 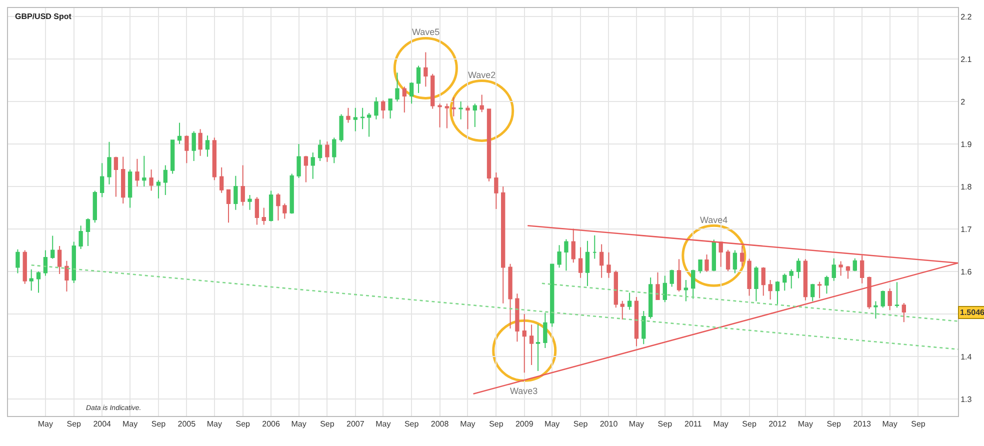 What do you see at coordinates (271, 424) in the screenshot?
I see `x-tick-label: 2006` at bounding box center [271, 424].